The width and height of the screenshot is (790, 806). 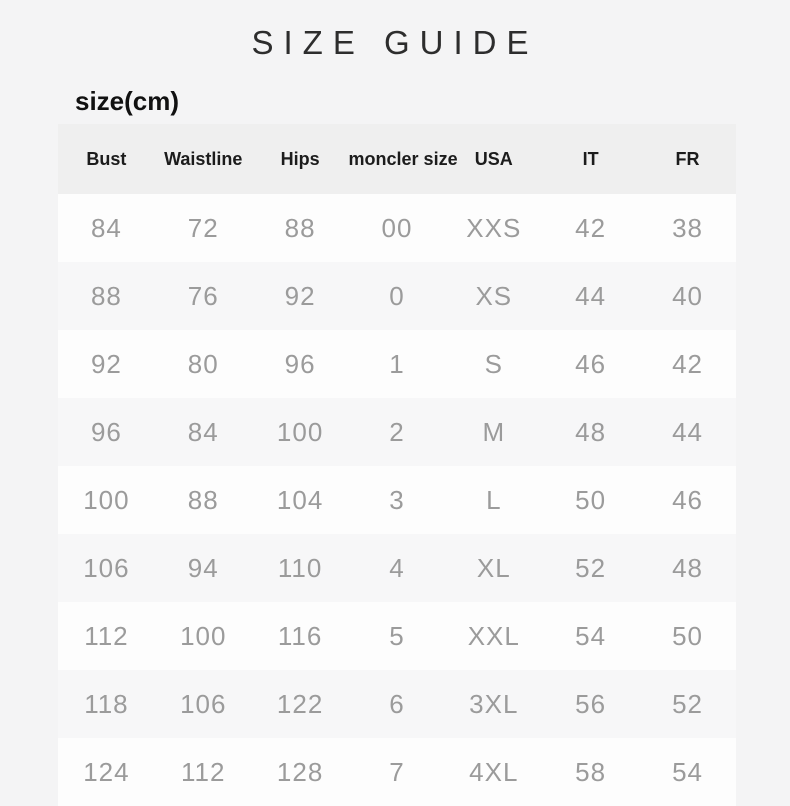 What do you see at coordinates (300, 567) in the screenshot?
I see `table-cell: 110` at bounding box center [300, 567].